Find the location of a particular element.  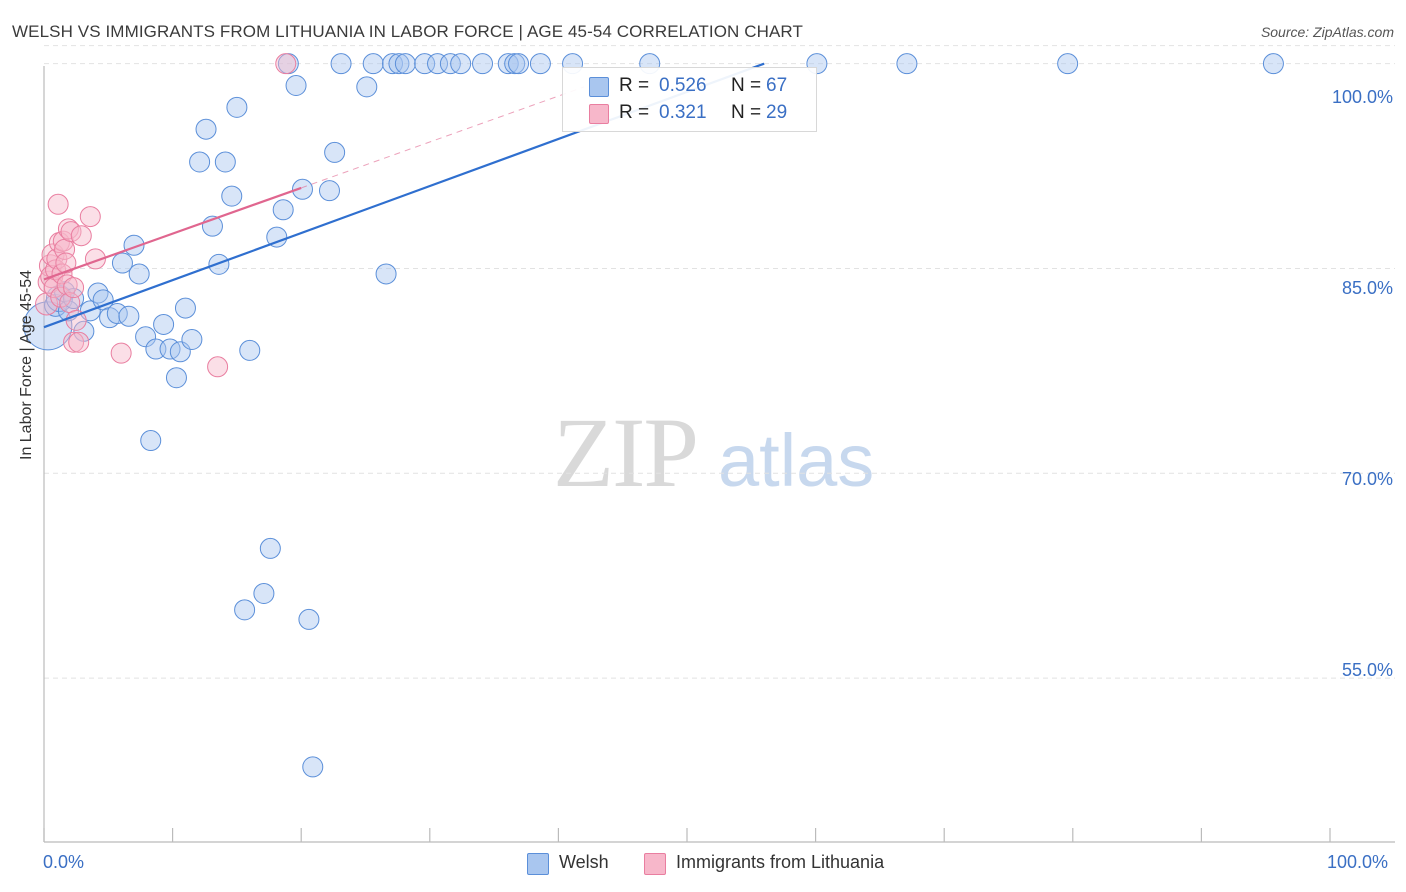

watermark-zip: ZIP is located at coordinates (626, 452).